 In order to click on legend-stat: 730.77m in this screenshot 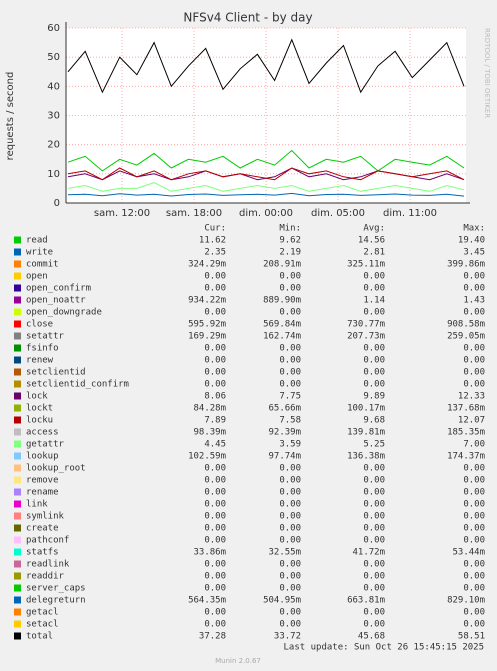, I will do `click(366, 325)`.